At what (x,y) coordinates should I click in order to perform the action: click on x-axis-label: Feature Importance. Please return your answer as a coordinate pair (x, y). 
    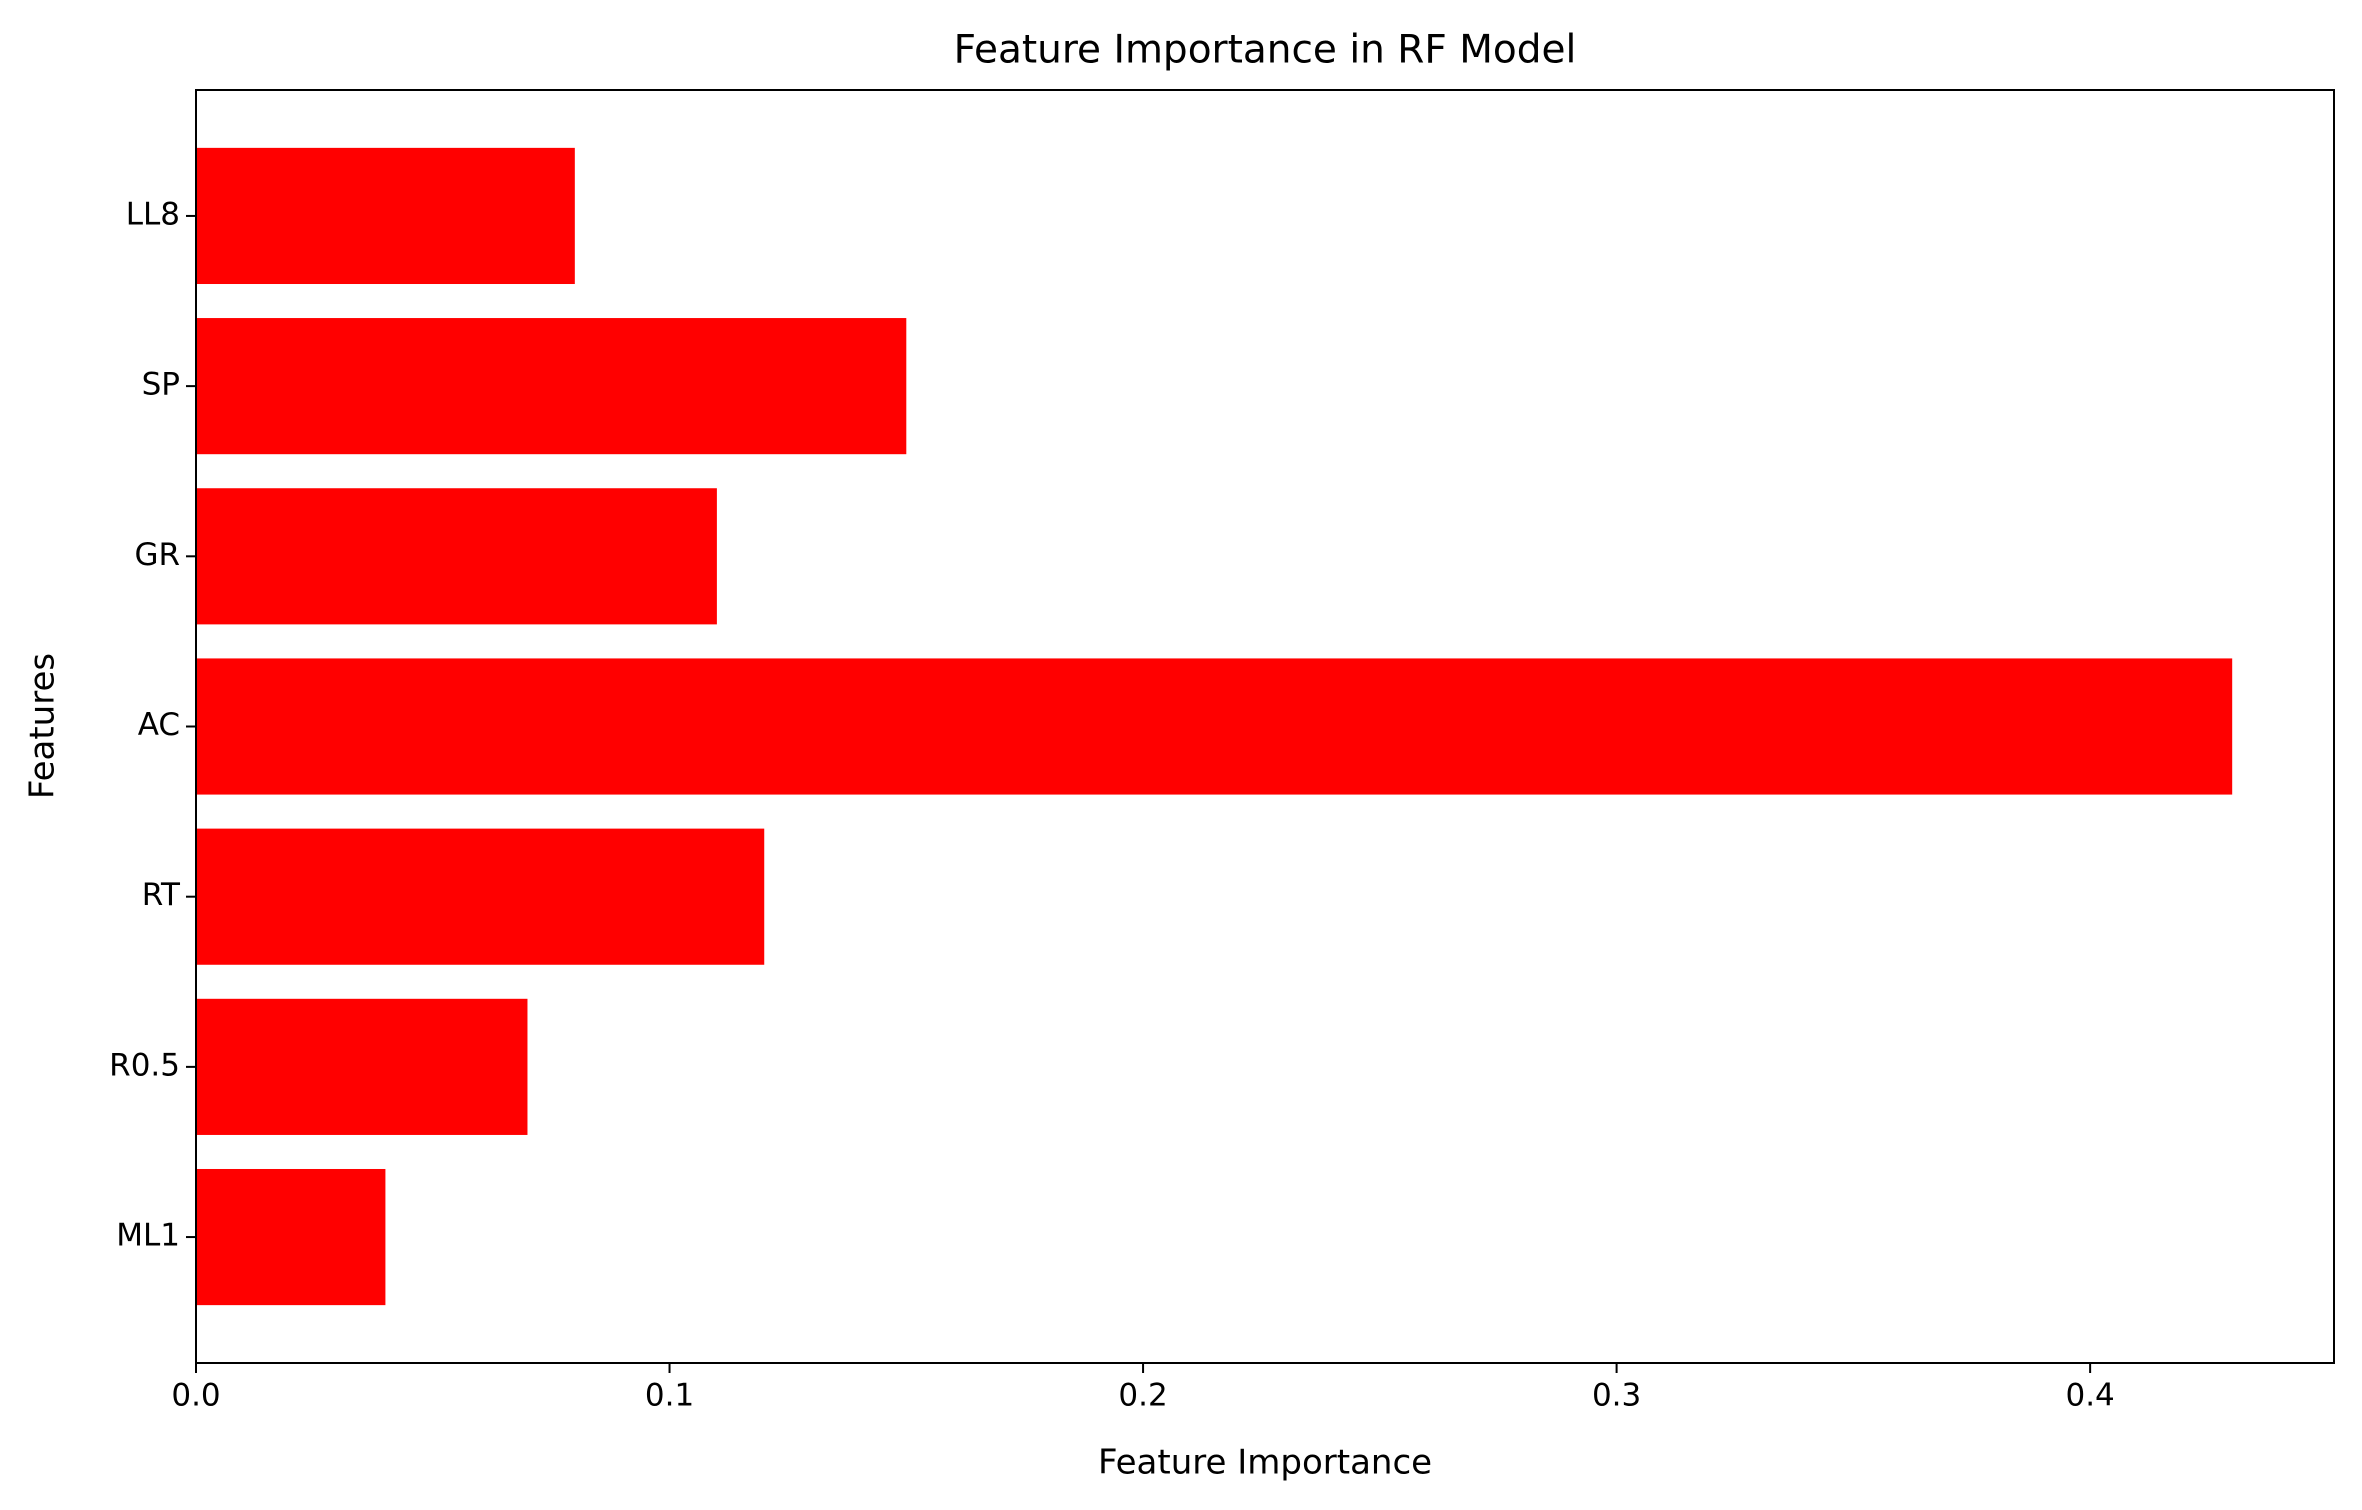
    Looking at the image, I should click on (1265, 1463).